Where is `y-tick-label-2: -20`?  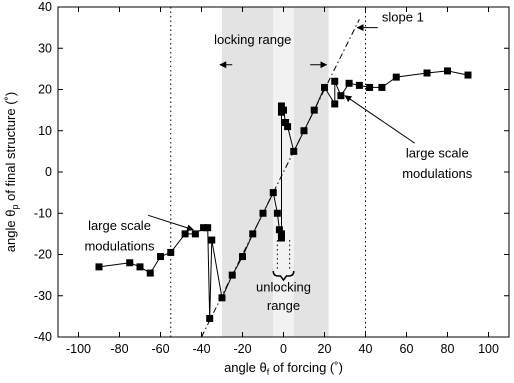 y-tick-label-2: -20 is located at coordinates (43, 255).